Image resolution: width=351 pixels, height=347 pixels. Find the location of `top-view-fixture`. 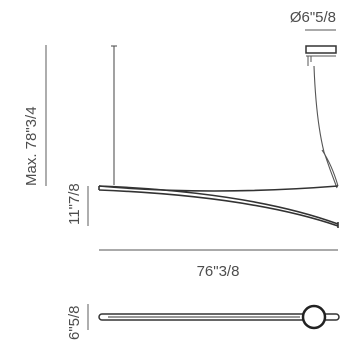

top-view-fixture is located at coordinates (219, 317).